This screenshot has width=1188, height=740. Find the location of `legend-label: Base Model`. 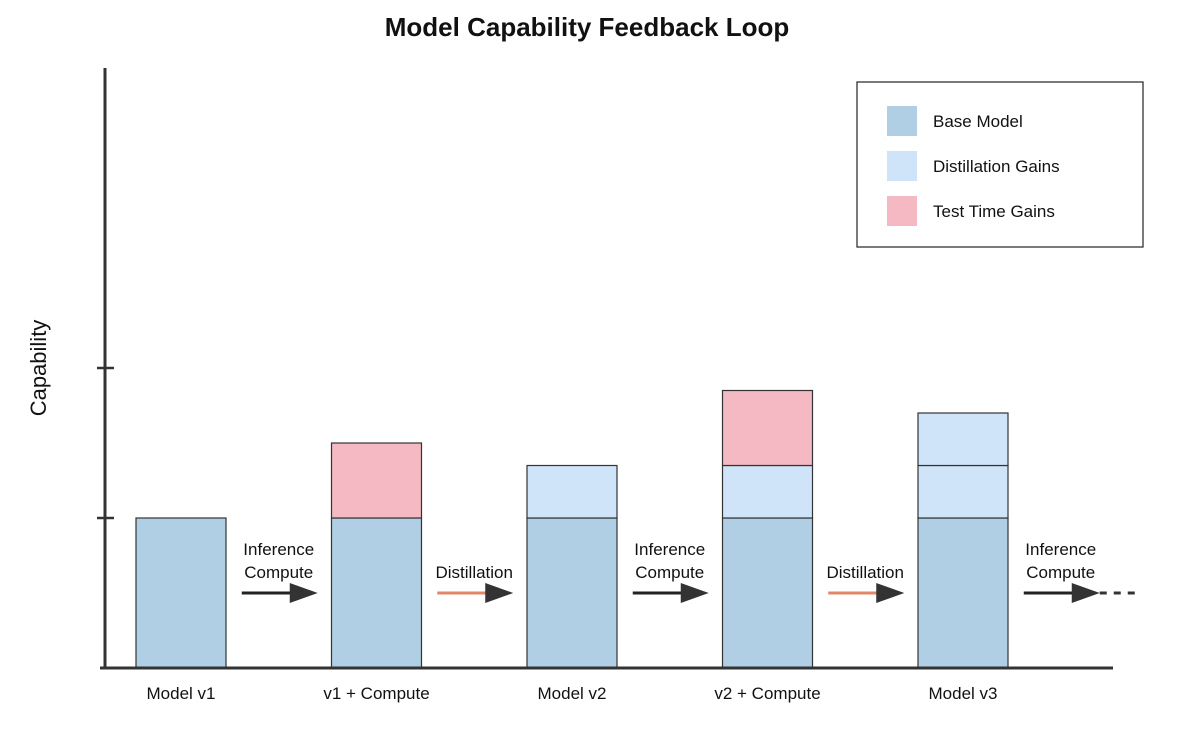

legend-label: Base Model is located at coordinates (978, 121).